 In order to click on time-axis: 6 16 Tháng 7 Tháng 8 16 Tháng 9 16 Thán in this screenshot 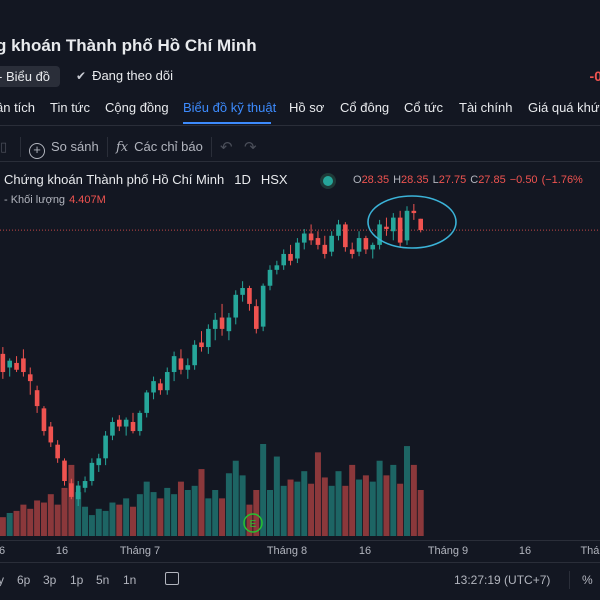, I will do `click(300, 550)`.